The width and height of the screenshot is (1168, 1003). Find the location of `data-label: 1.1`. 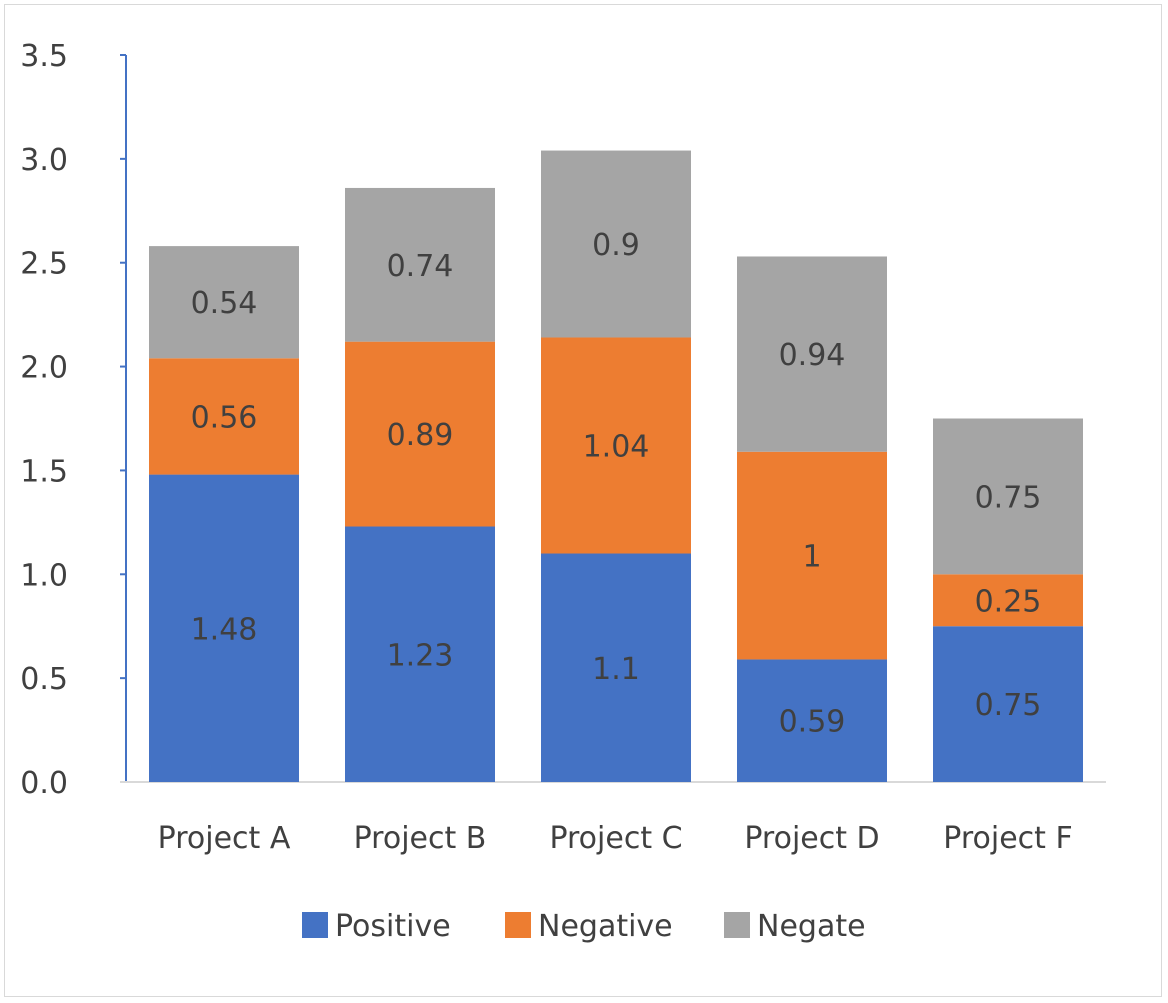

data-label: 1.1 is located at coordinates (616, 669).